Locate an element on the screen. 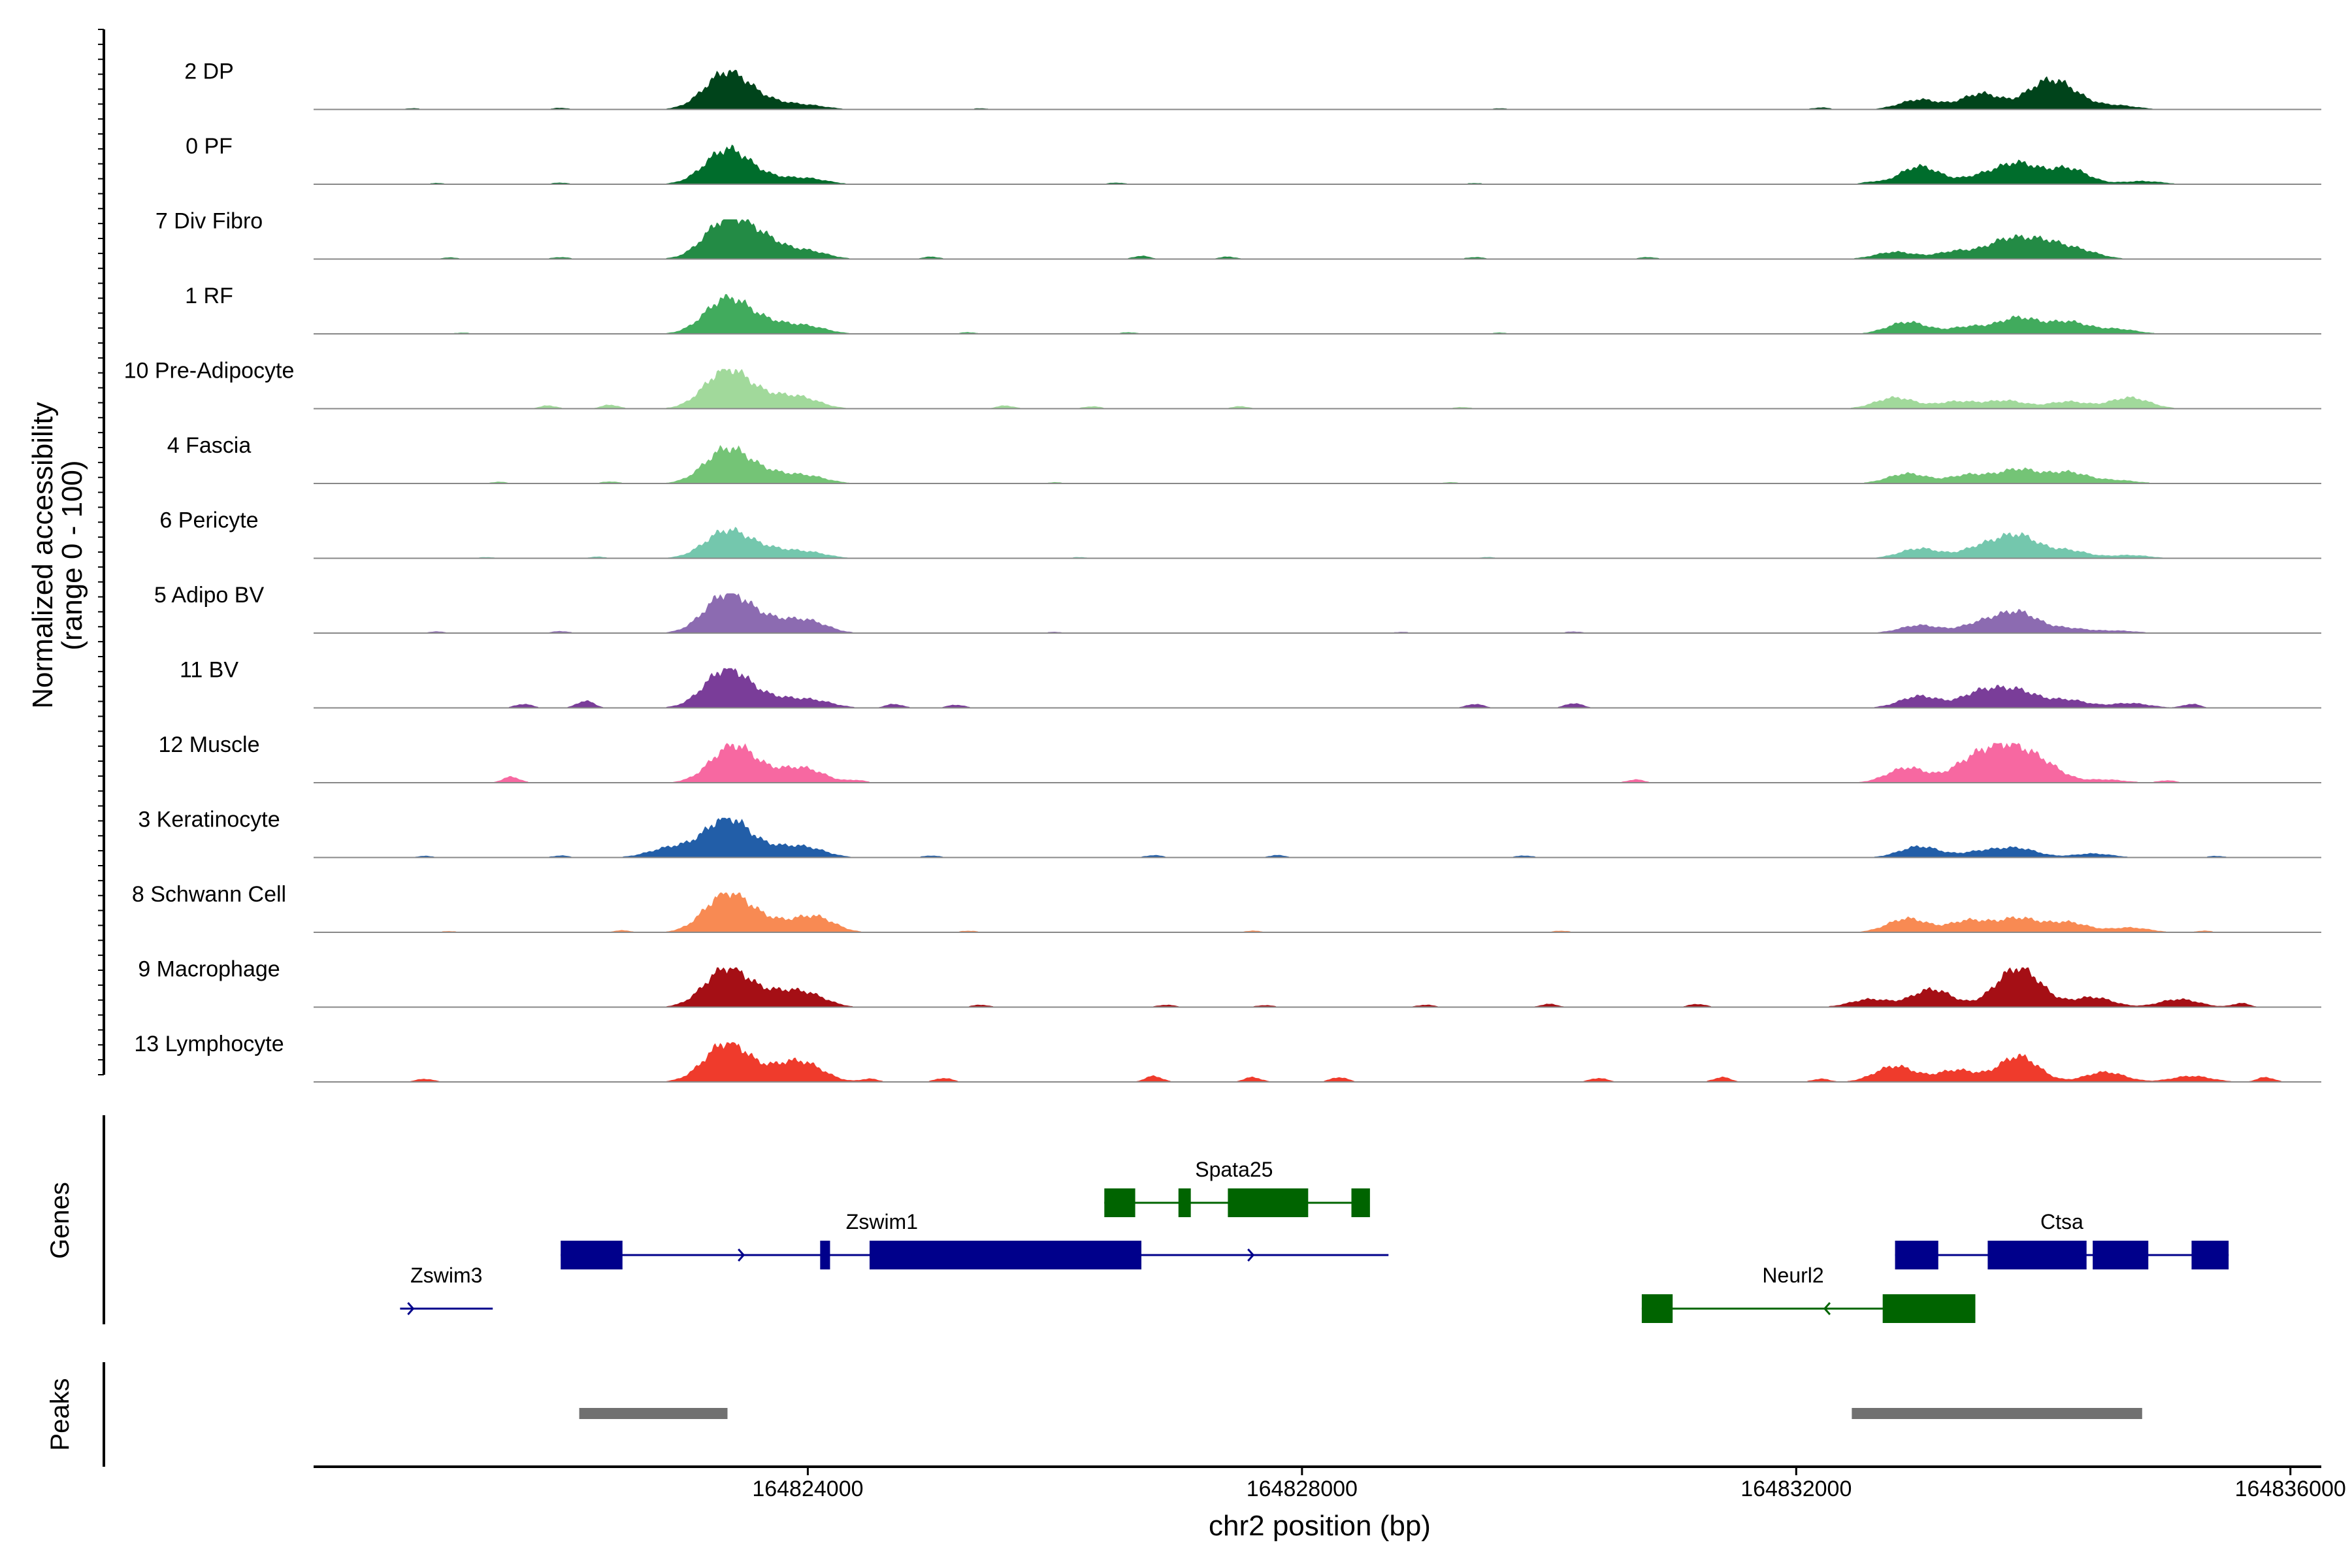 The height and width of the screenshot is (1568, 2352). track-label: 0 PF is located at coordinates (209, 146).